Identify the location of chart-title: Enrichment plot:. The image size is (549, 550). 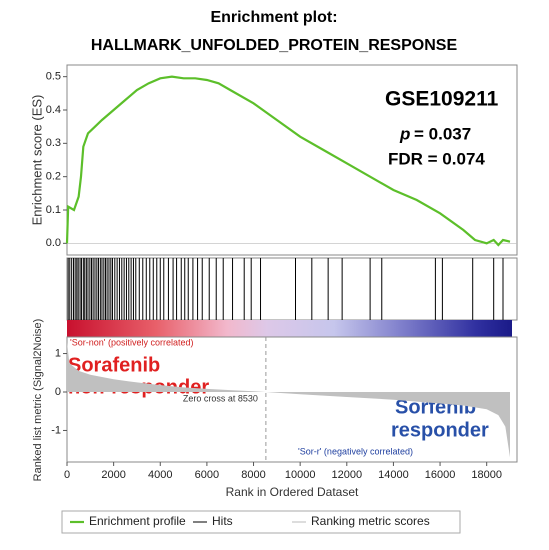
(273, 17).